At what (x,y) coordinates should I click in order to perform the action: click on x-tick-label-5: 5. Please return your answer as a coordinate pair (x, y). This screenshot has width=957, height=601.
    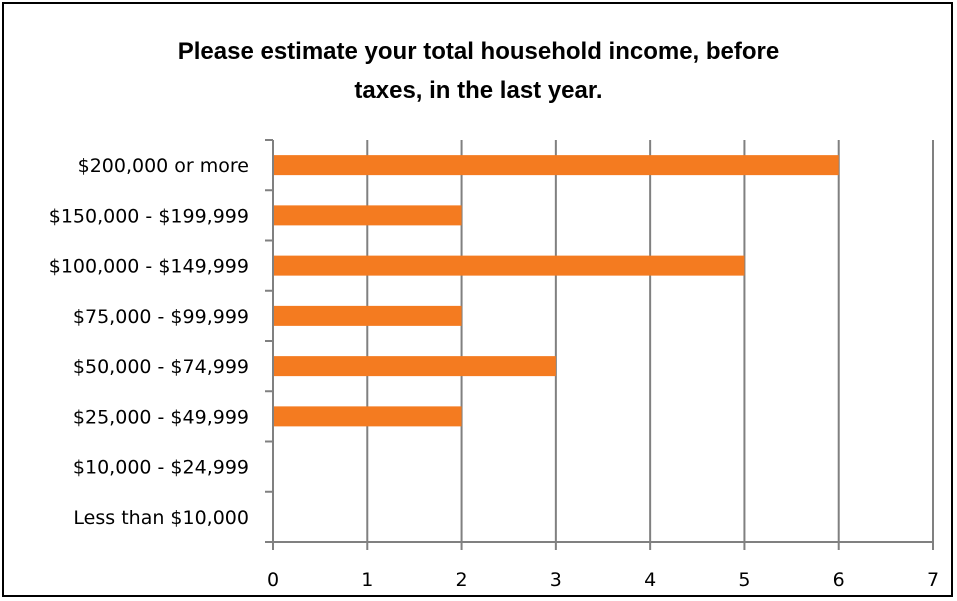
    Looking at the image, I should click on (744, 580).